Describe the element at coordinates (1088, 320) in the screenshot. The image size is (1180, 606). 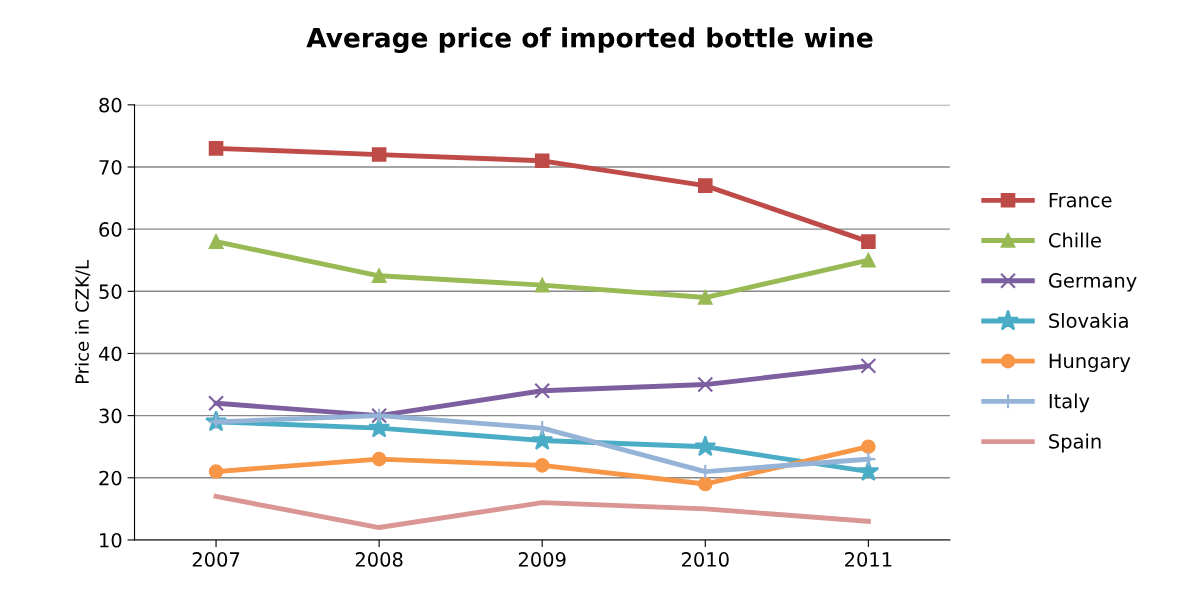
I see `legend-label: Slovakia` at that location.